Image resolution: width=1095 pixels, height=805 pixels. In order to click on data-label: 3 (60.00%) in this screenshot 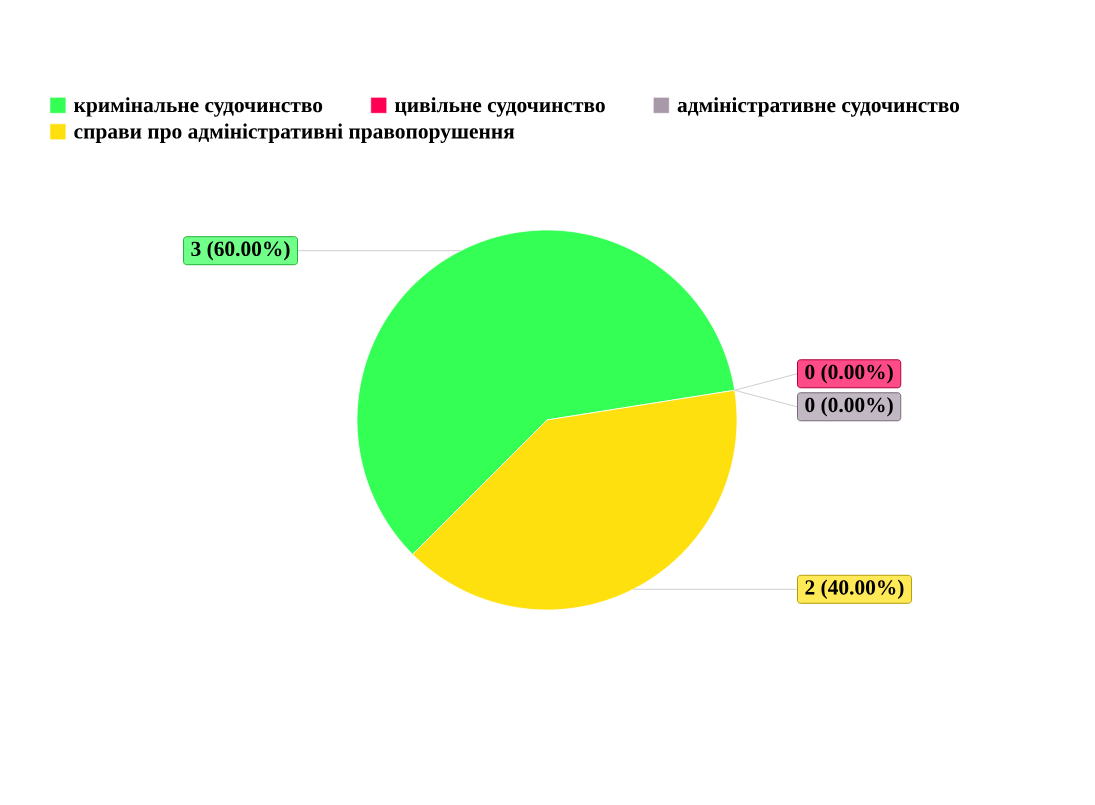, I will do `click(240, 250)`.